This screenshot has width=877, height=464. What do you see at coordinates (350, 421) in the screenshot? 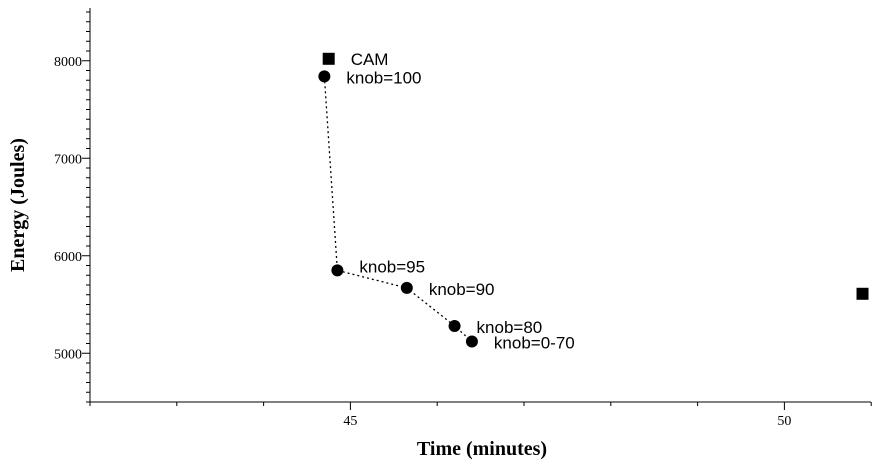
I see `x-tick-label: 45` at bounding box center [350, 421].